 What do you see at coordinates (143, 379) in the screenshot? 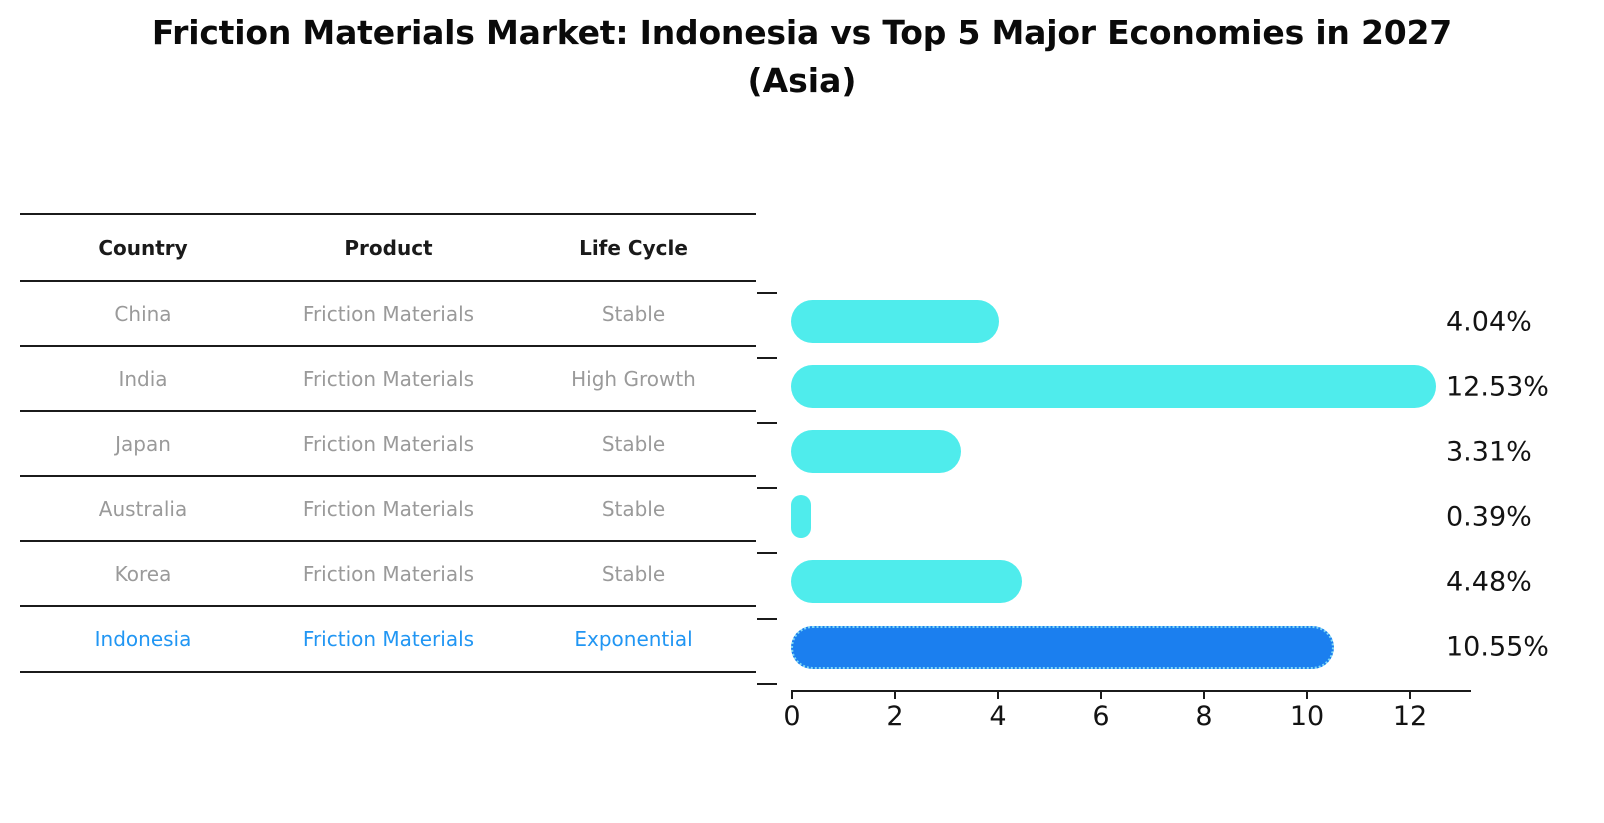
I see `cell-country: India` at bounding box center [143, 379].